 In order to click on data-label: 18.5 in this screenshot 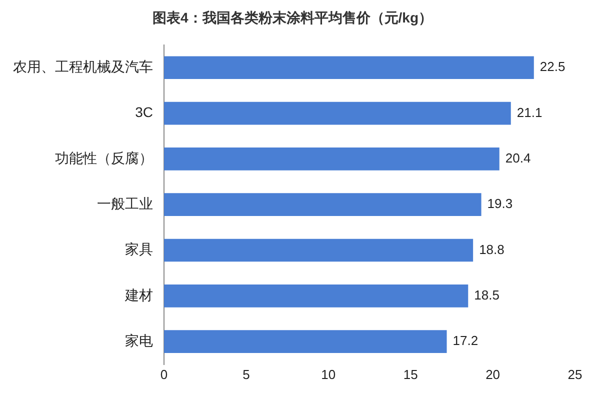, I will do `click(487, 294)`.